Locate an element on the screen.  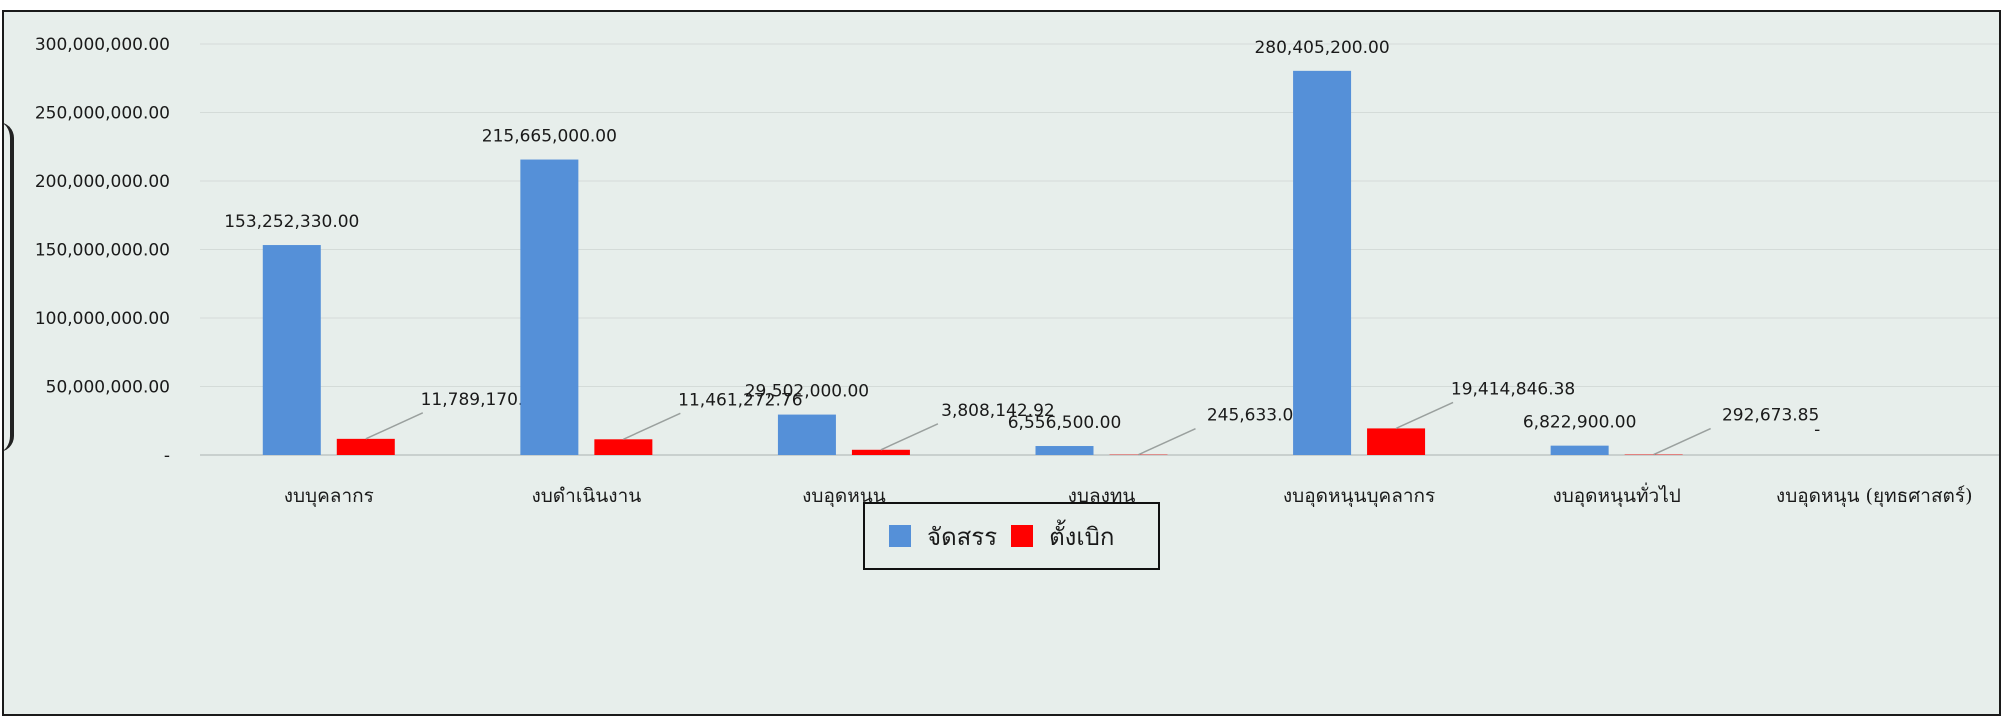
data-label-allocated: 29,502,000.00 is located at coordinates (807, 392).